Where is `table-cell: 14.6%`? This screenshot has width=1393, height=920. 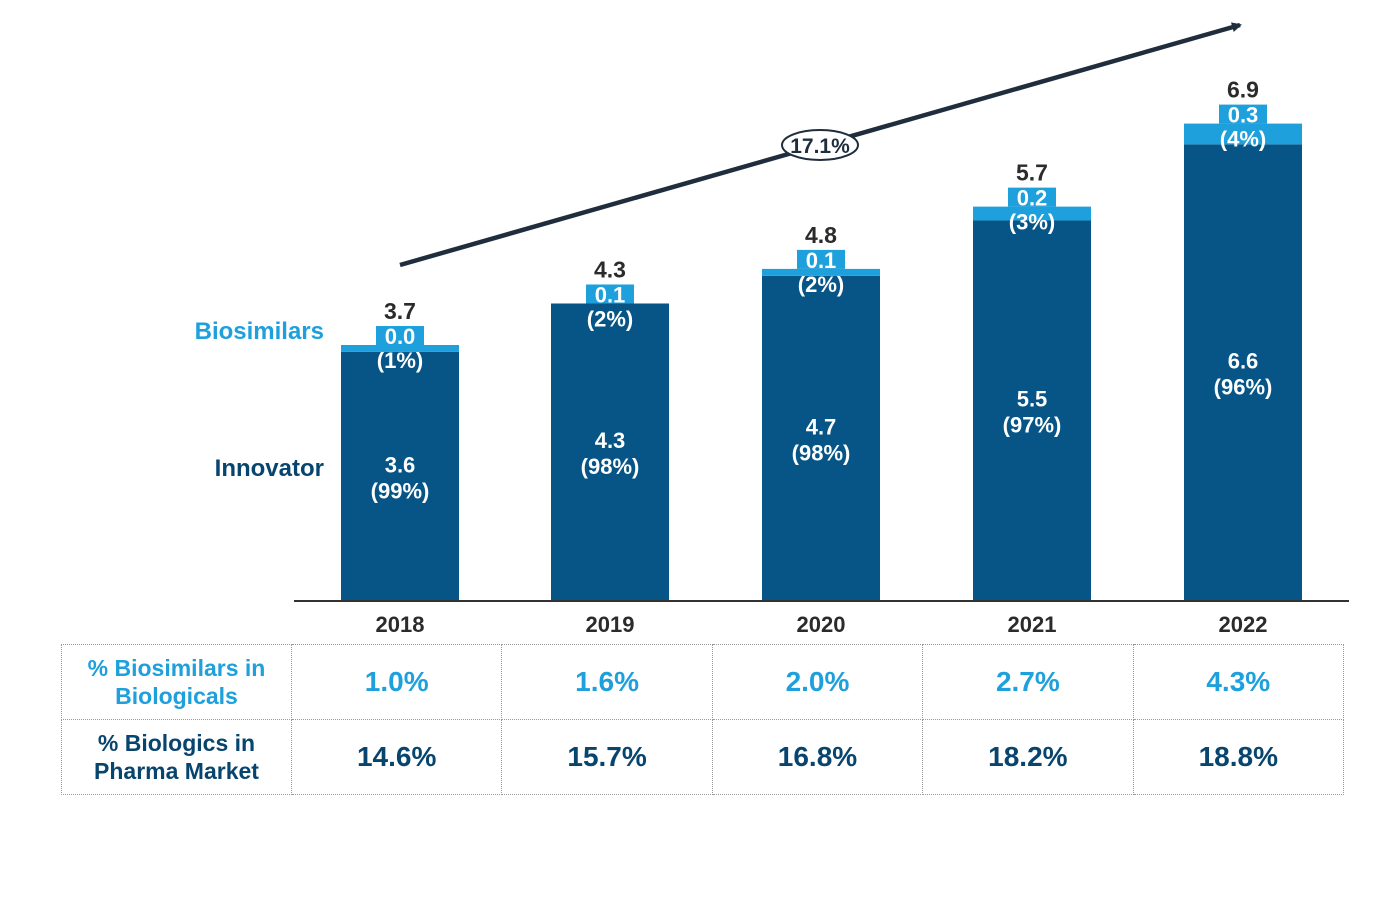 table-cell: 14.6% is located at coordinates (396, 757).